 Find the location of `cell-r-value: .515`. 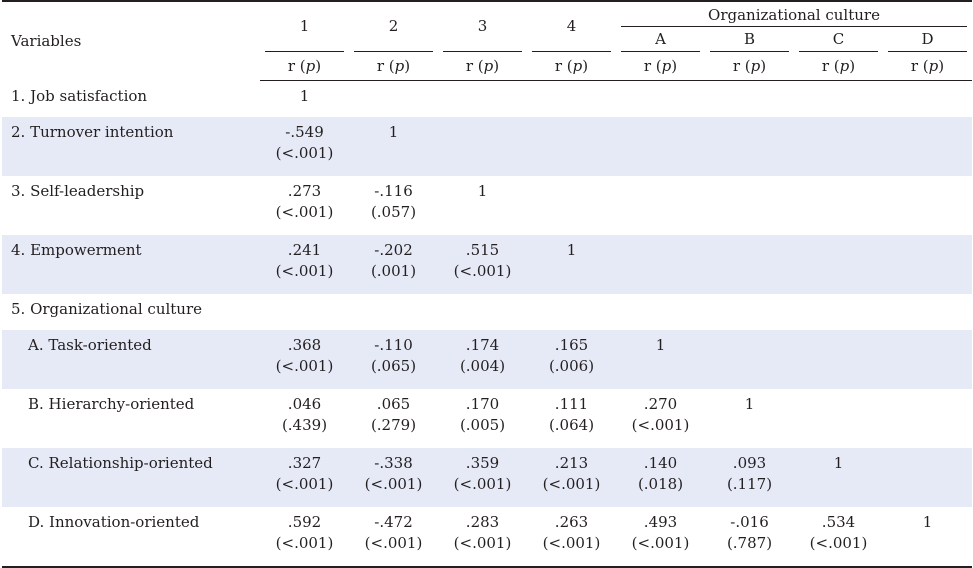

cell-r-value: .515 is located at coordinates (482, 250).